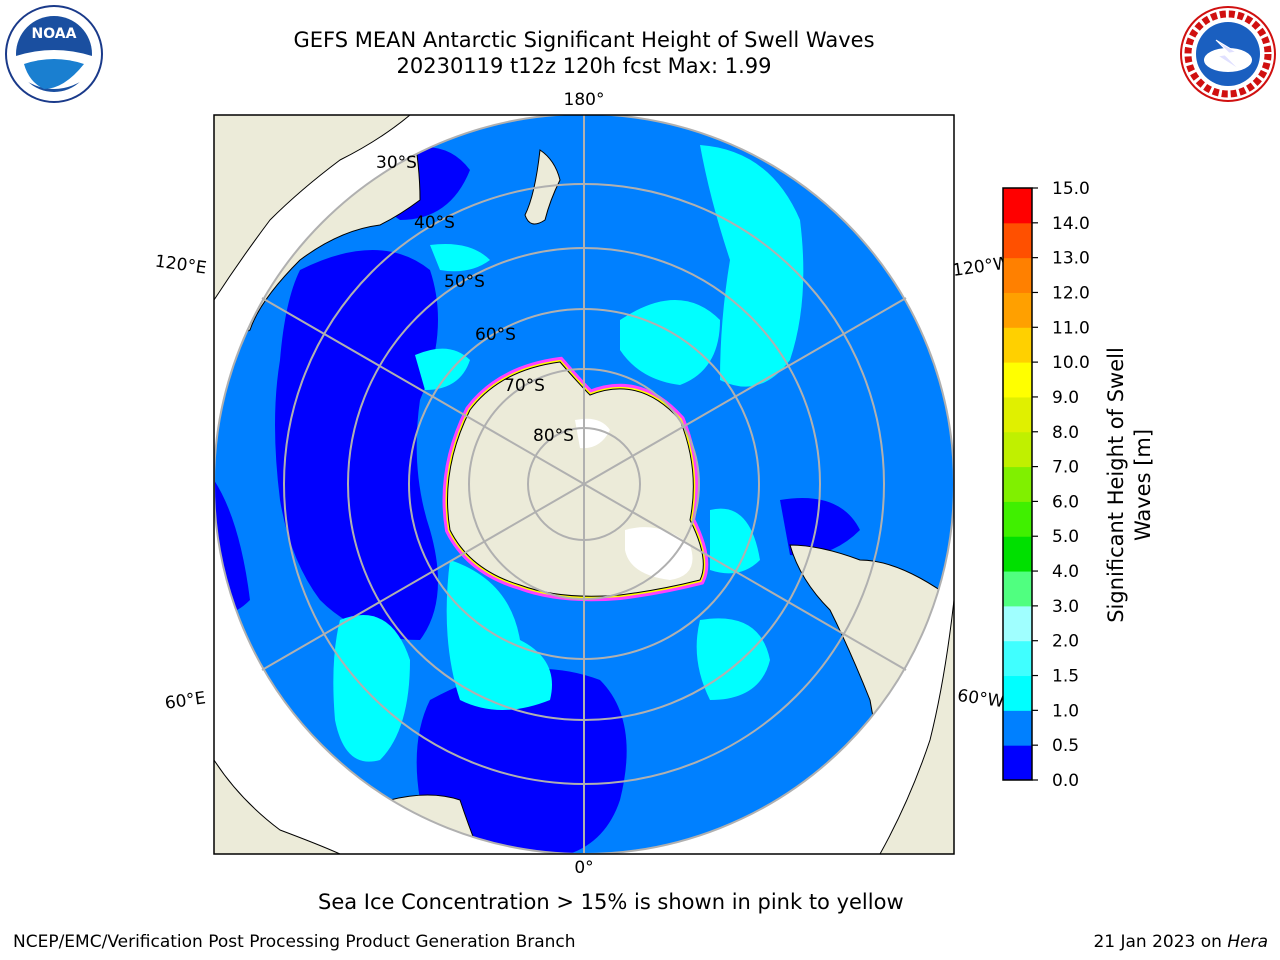  Describe the element at coordinates (1071, 293) in the screenshot. I see `colorbar-tick-label: 12.0` at that location.